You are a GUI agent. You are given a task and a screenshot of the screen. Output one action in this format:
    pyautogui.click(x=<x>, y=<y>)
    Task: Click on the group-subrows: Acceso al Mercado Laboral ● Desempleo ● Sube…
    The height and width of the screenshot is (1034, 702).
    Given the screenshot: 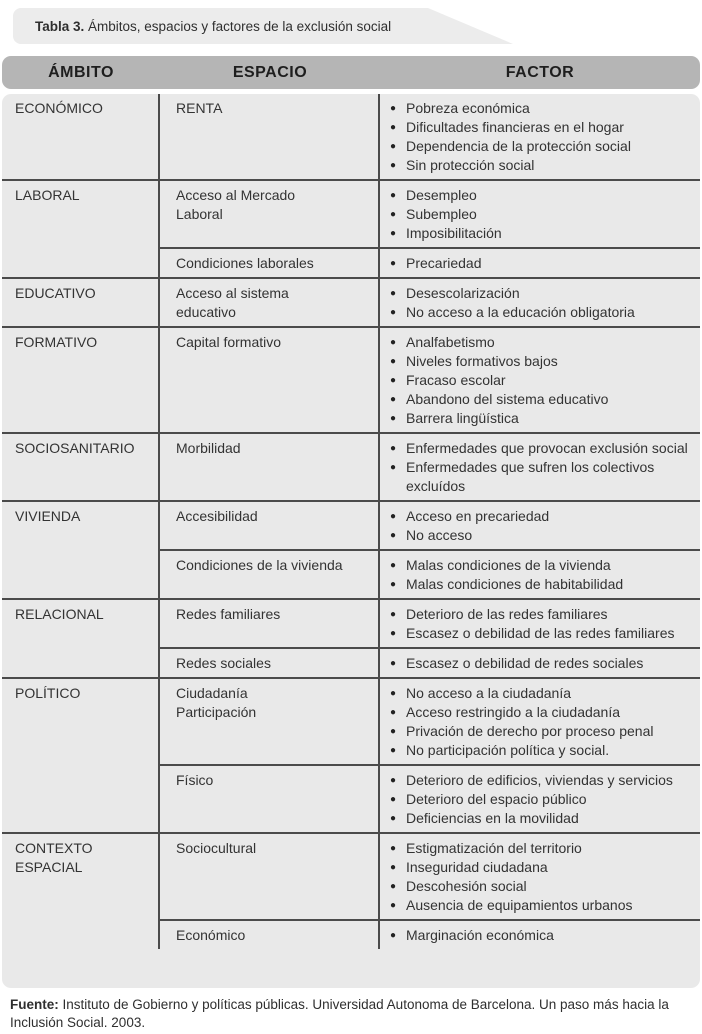 What is the action you would take?
    pyautogui.click(x=430, y=229)
    